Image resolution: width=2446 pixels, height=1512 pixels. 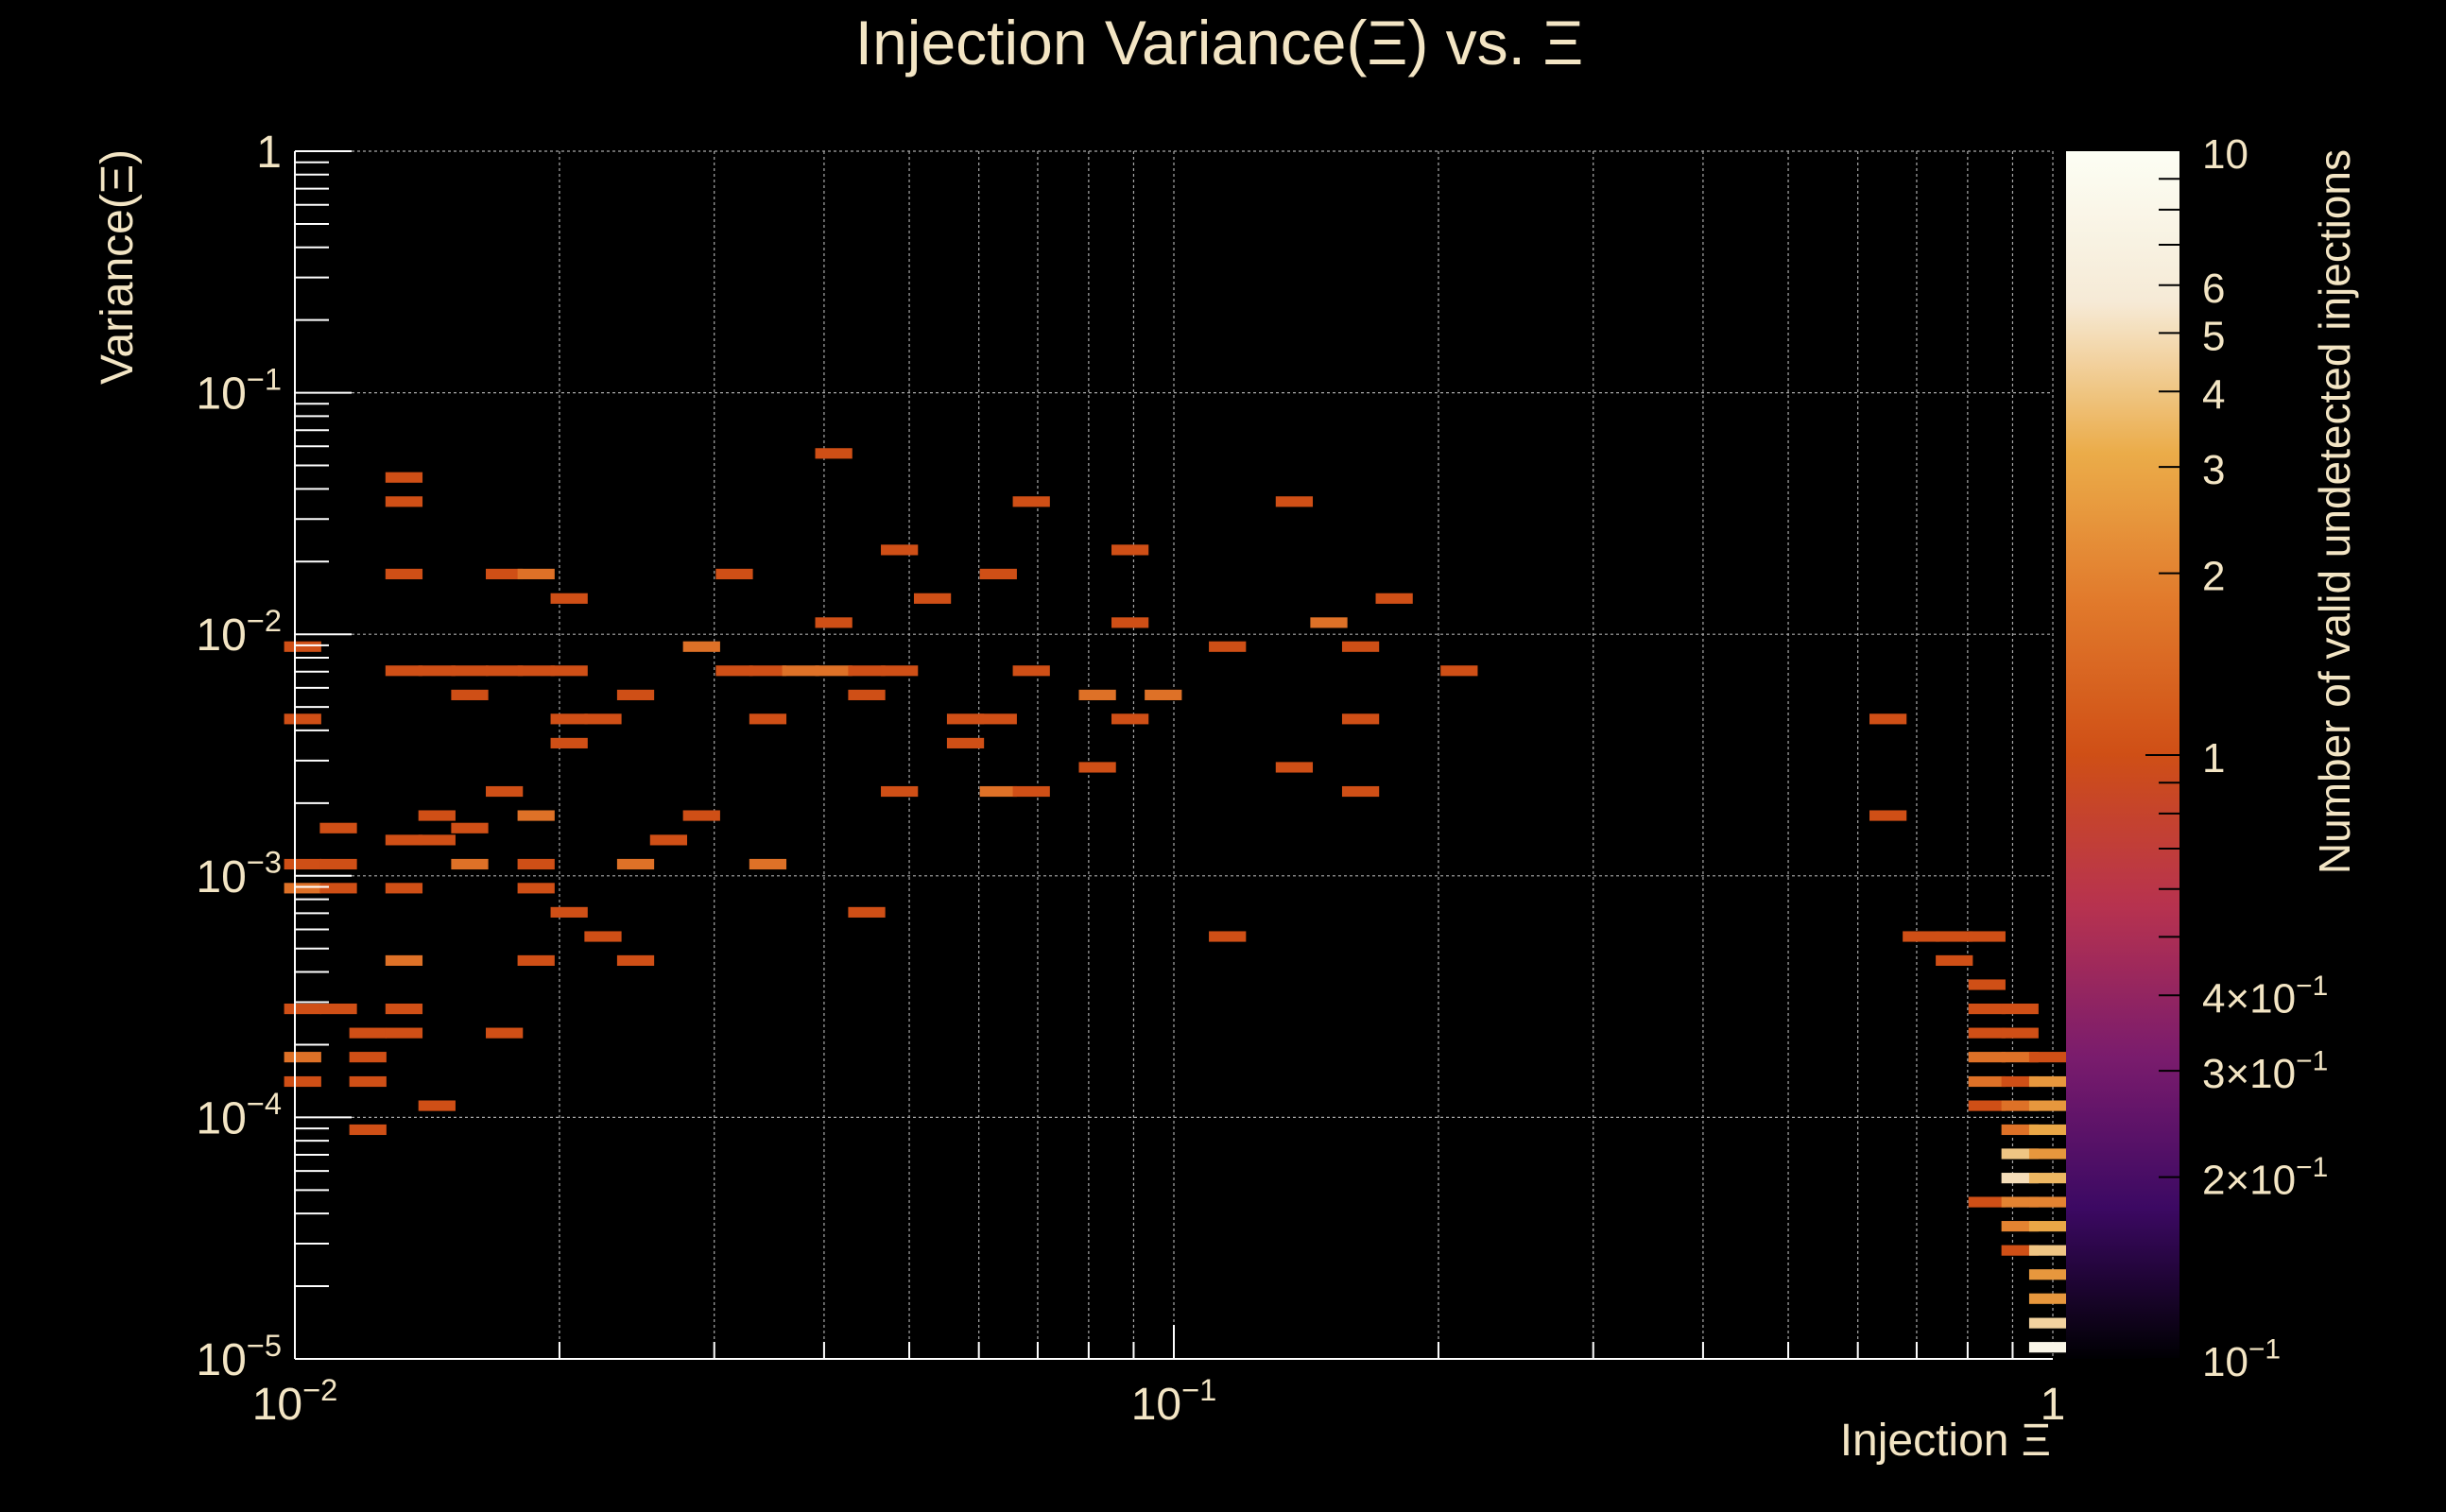 I want to click on y-tick-label: 10⁻¹, so click(x=239, y=390).